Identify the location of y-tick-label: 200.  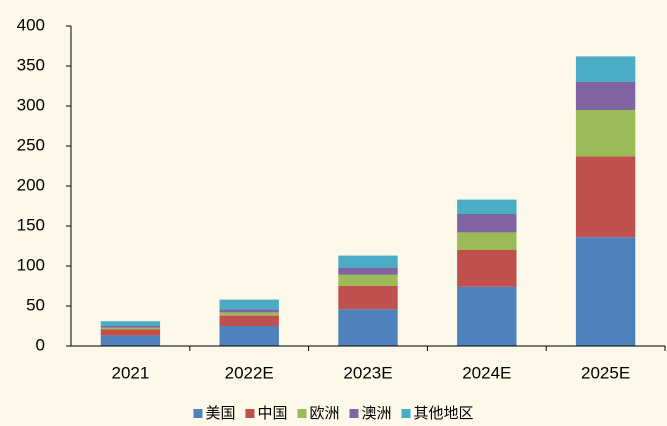
(31, 184).